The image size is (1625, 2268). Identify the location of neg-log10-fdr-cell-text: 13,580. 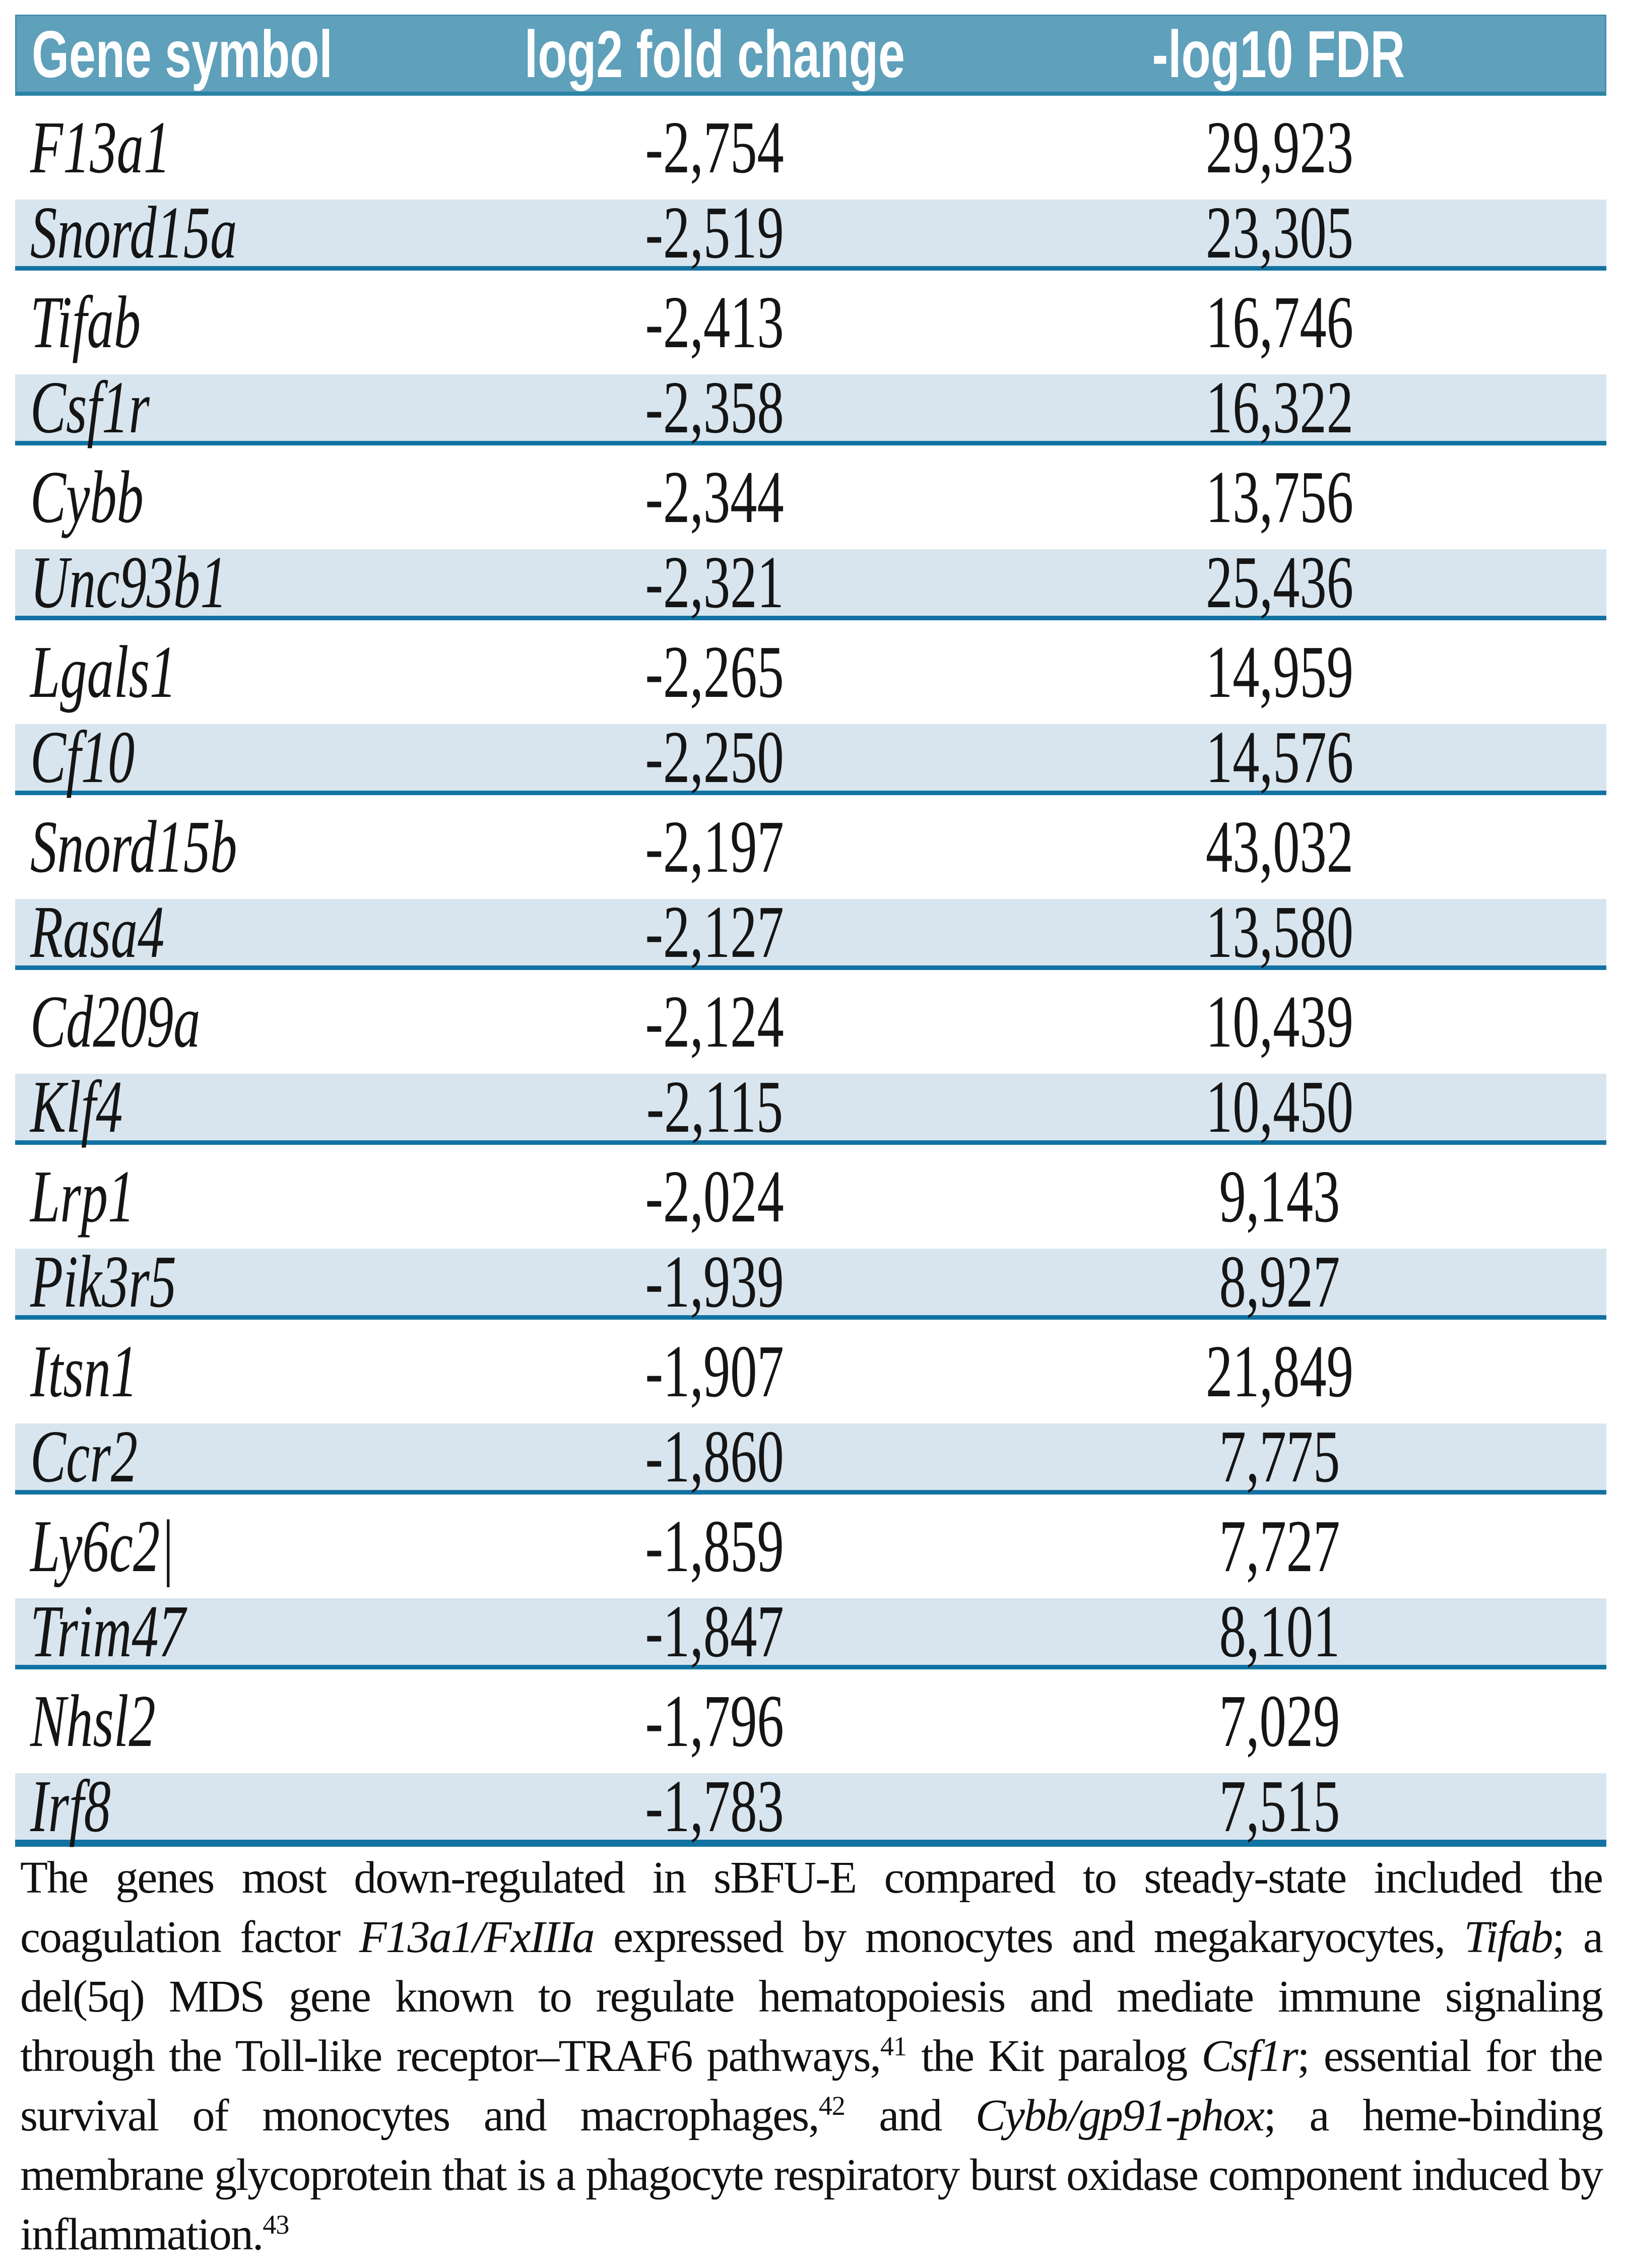
(1279, 932).